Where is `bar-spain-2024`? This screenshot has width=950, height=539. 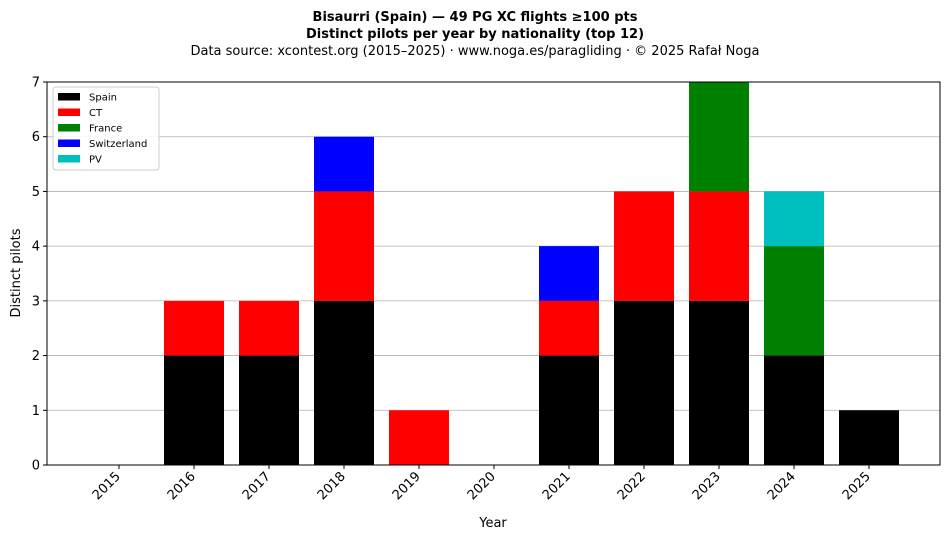
bar-spain-2024 is located at coordinates (794, 410).